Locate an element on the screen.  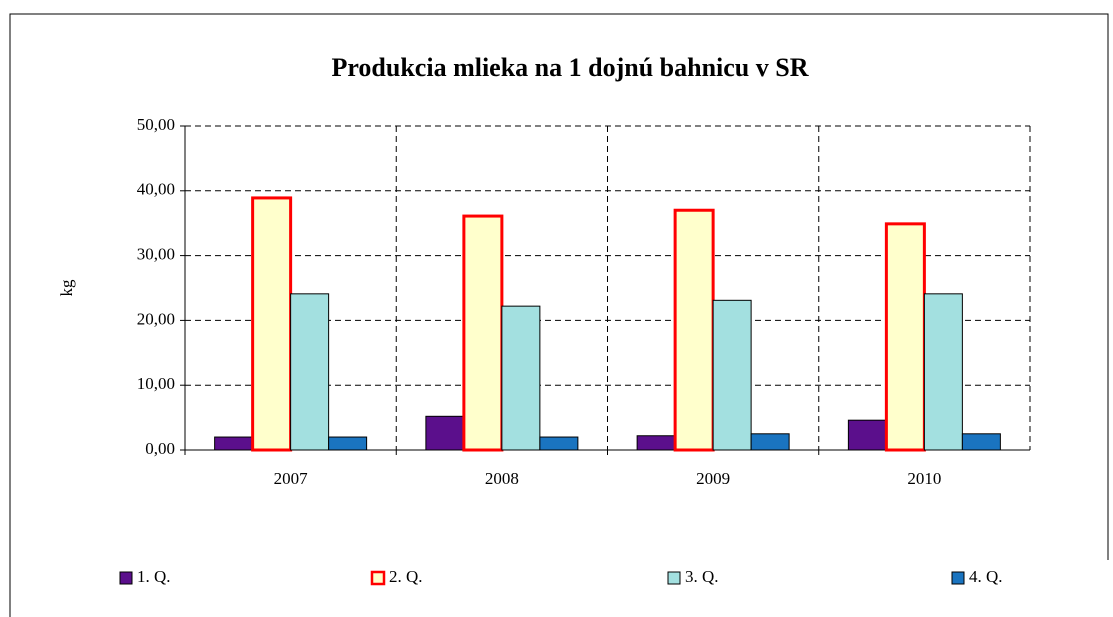
chart-title: Produkcia mlieka na 1 dojnú bahnicu v SR is located at coordinates (569, 67).